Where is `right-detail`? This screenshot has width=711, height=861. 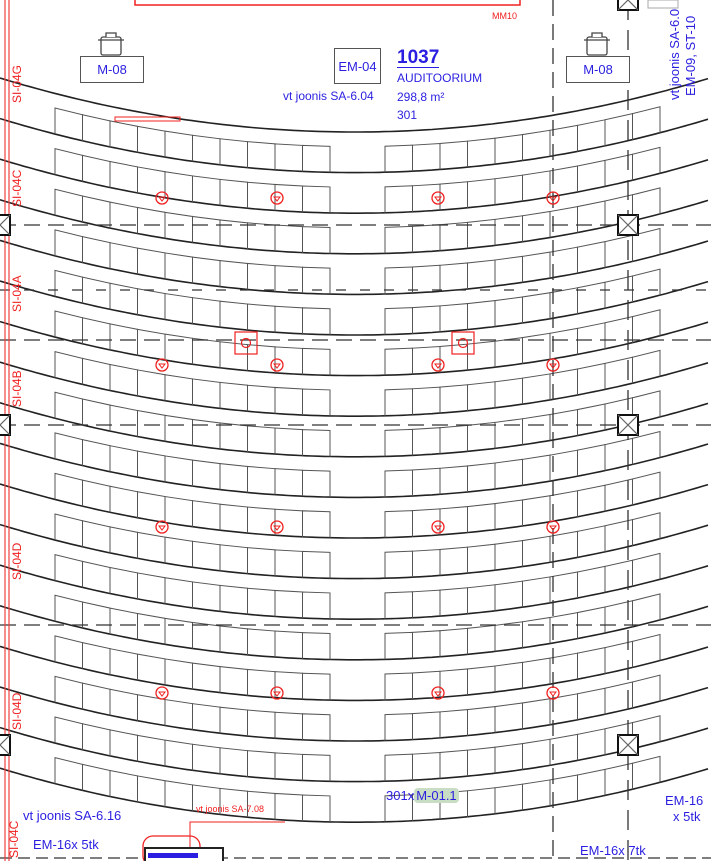 right-detail is located at coordinates (663, 4).